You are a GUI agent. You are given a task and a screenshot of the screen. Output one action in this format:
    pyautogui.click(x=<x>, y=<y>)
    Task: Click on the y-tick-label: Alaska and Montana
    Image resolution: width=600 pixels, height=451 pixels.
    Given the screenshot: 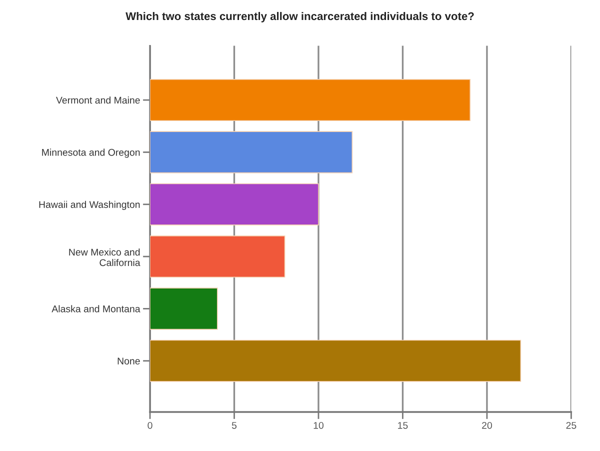 What is the action you would take?
    pyautogui.click(x=96, y=308)
    